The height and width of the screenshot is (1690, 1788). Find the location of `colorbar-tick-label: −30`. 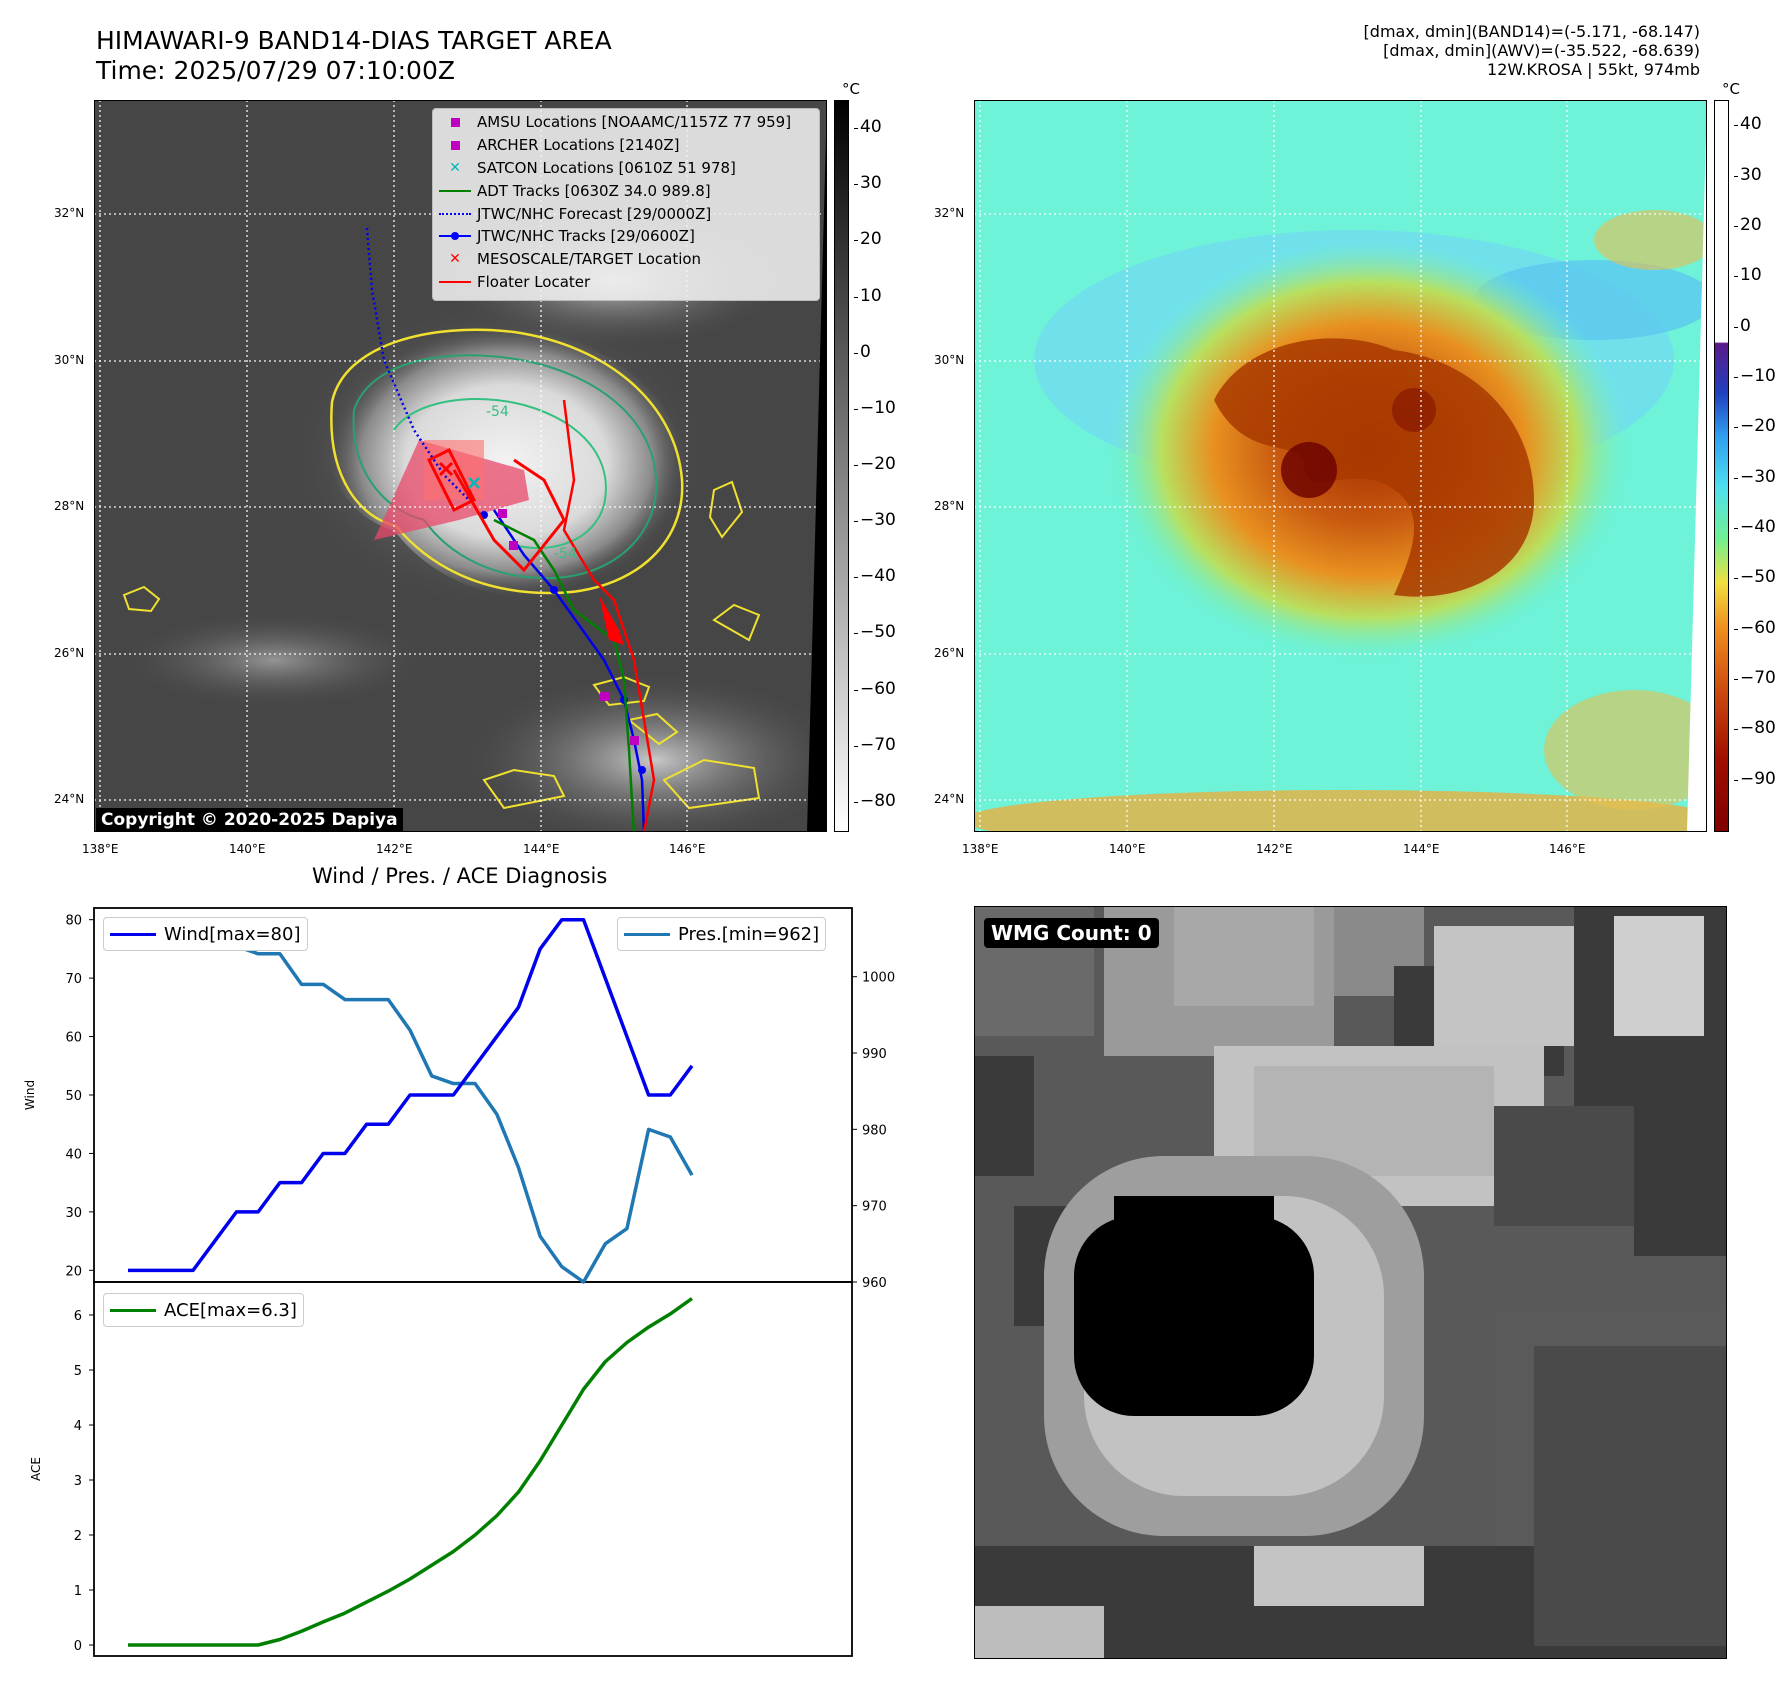

colorbar-tick-label: −30 is located at coordinates (1758, 476).